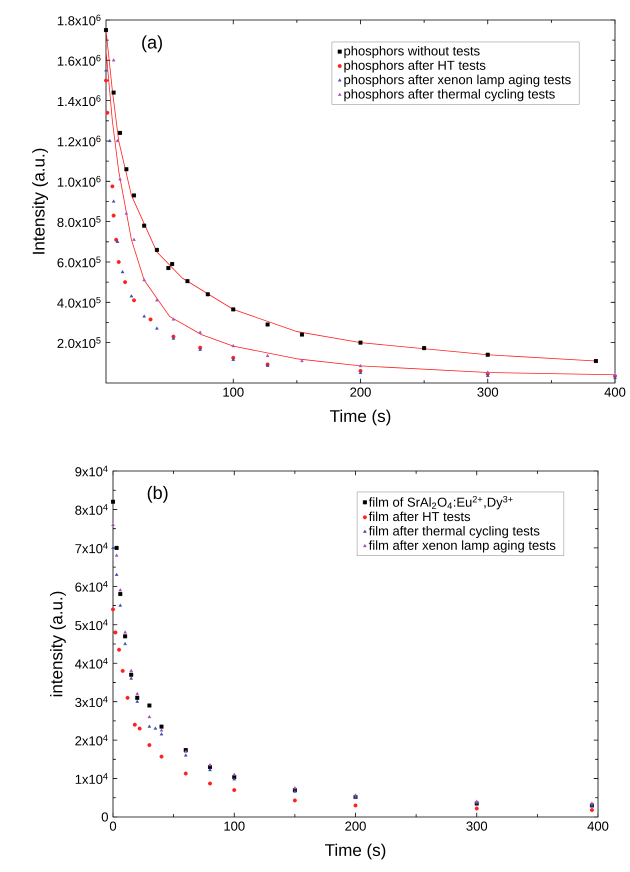 The height and width of the screenshot is (872, 630). Describe the element at coordinates (457, 80) in the screenshot. I see `legend-label: phosphors after xenon lamp aging tests` at that location.